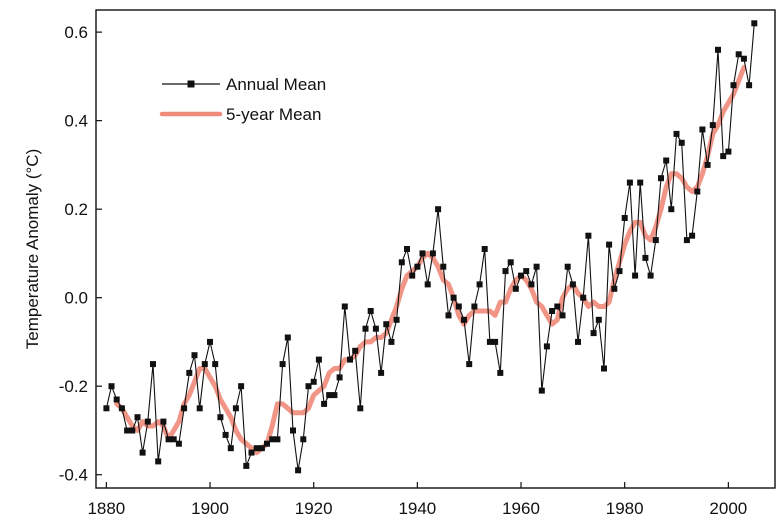  Describe the element at coordinates (417, 500) in the screenshot. I see `x-axis: 1880 1900 1920 1940 1960 1980 2000` at that location.